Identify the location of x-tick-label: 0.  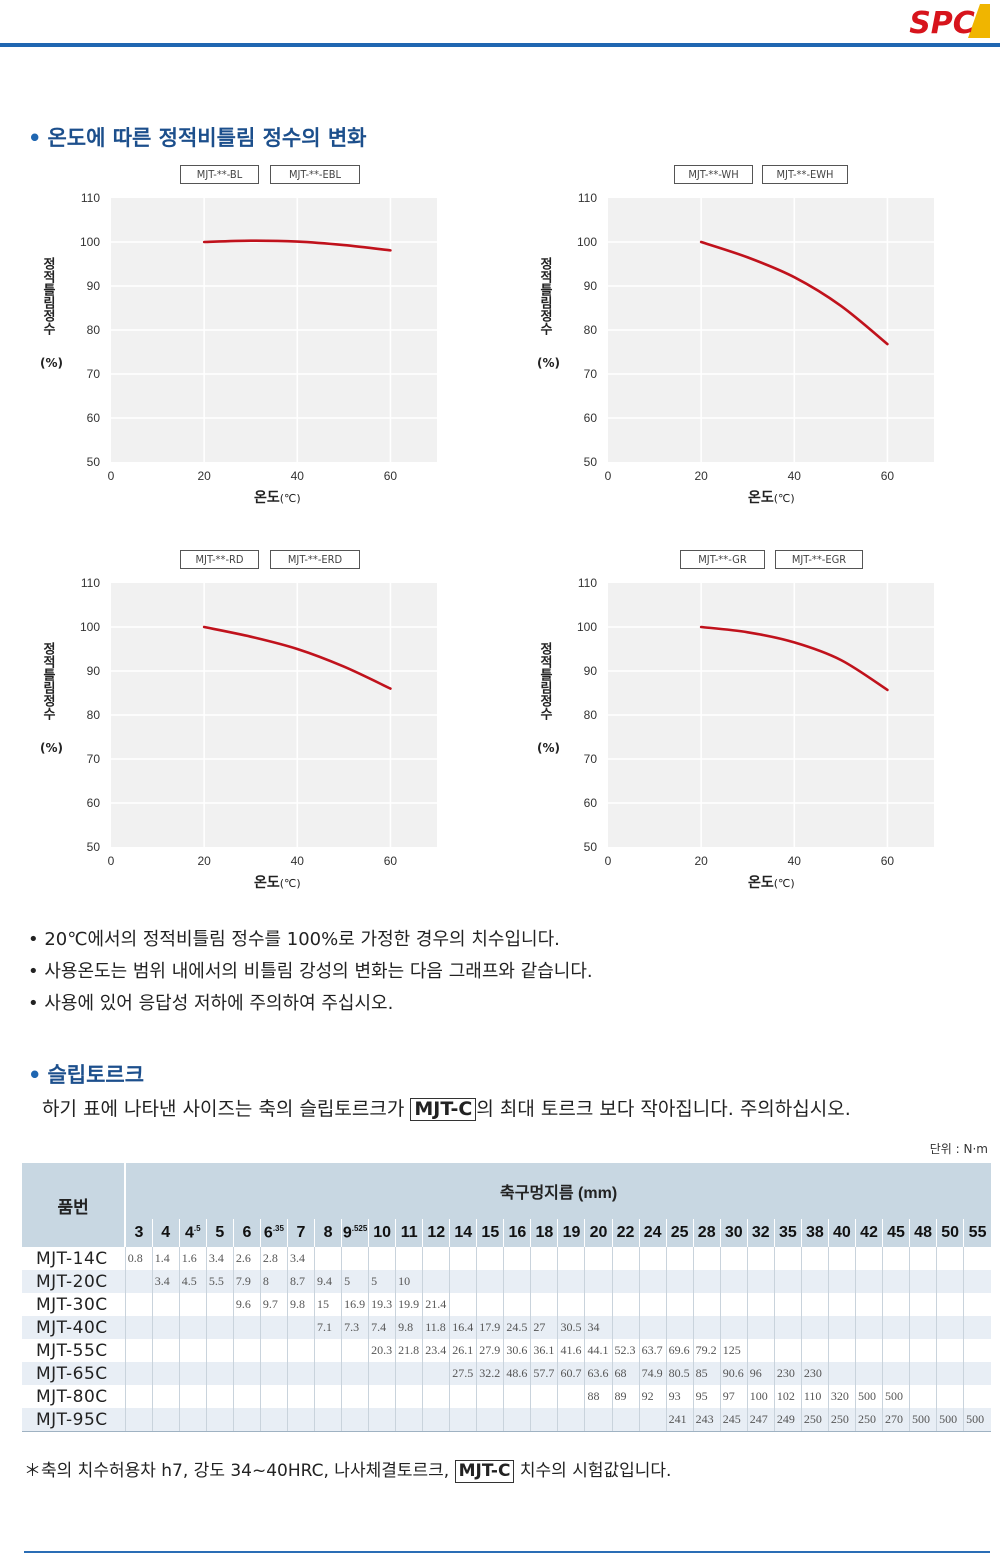
(608, 476).